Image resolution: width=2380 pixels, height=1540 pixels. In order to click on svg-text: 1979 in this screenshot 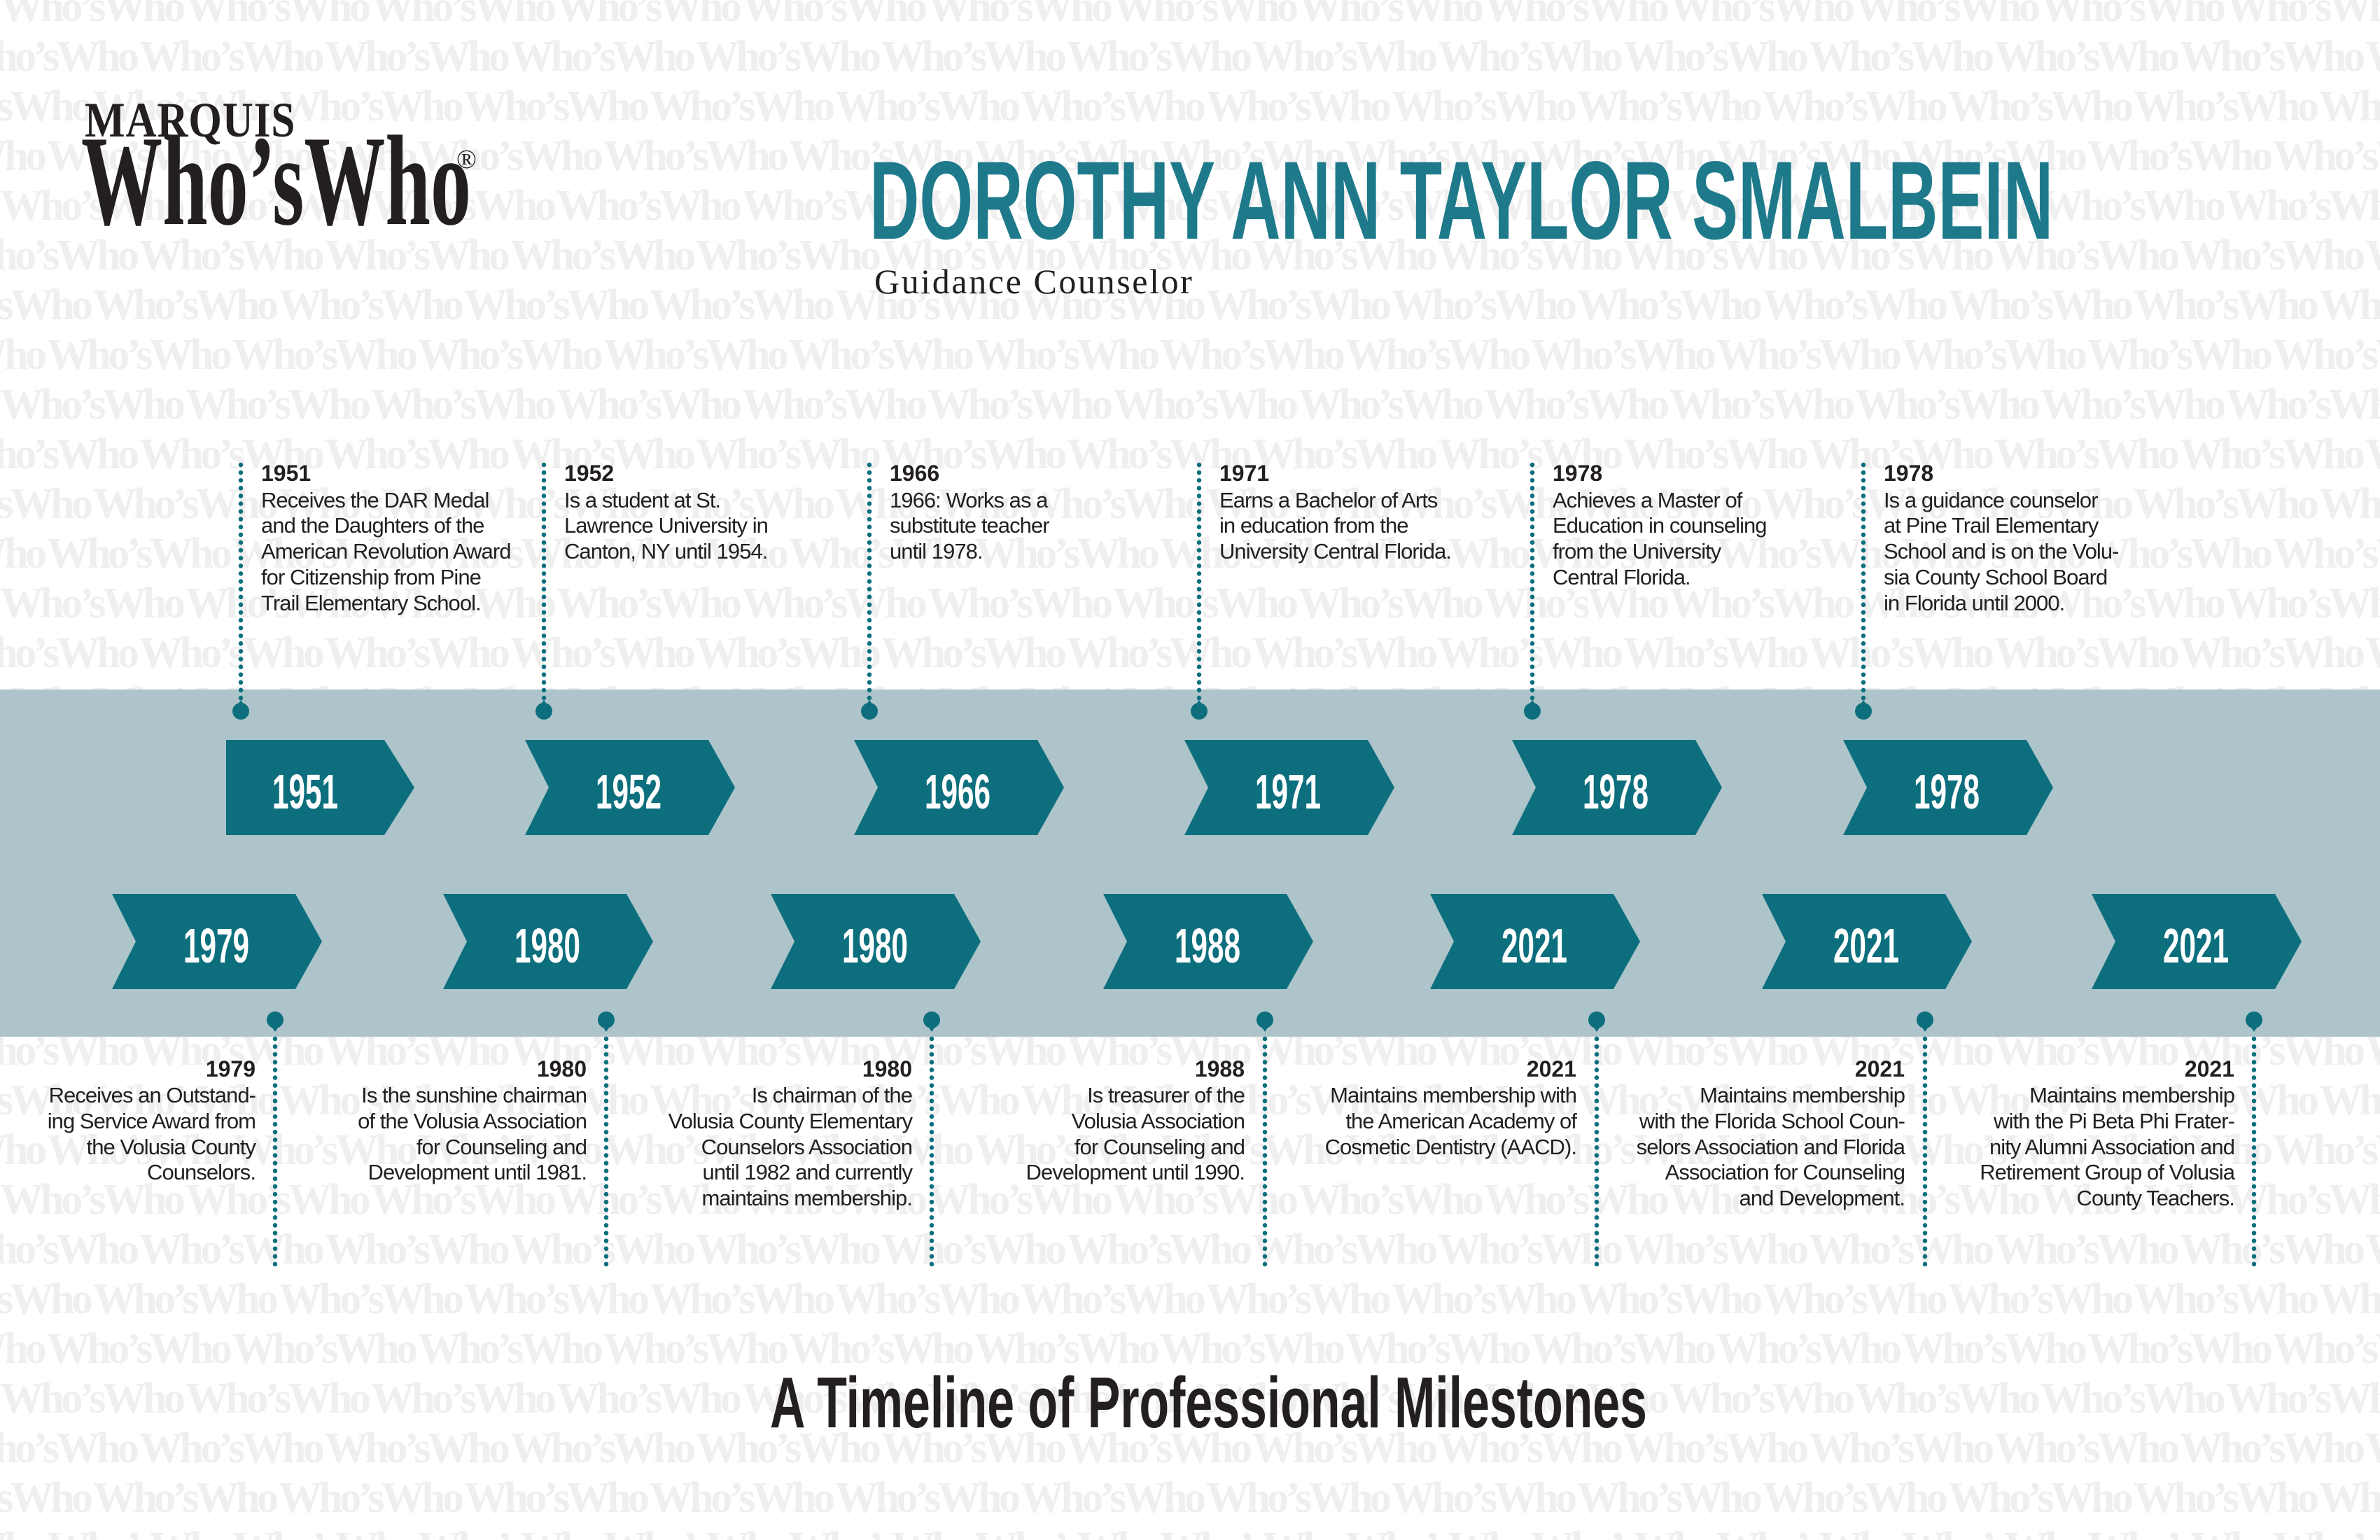, I will do `click(216, 945)`.